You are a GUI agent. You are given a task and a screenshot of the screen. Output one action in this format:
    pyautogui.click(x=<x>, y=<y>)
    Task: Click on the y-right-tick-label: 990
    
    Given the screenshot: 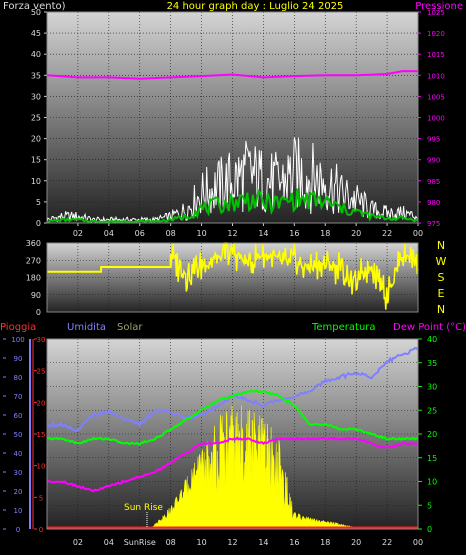 What is the action you would take?
    pyautogui.click(x=433, y=161)
    